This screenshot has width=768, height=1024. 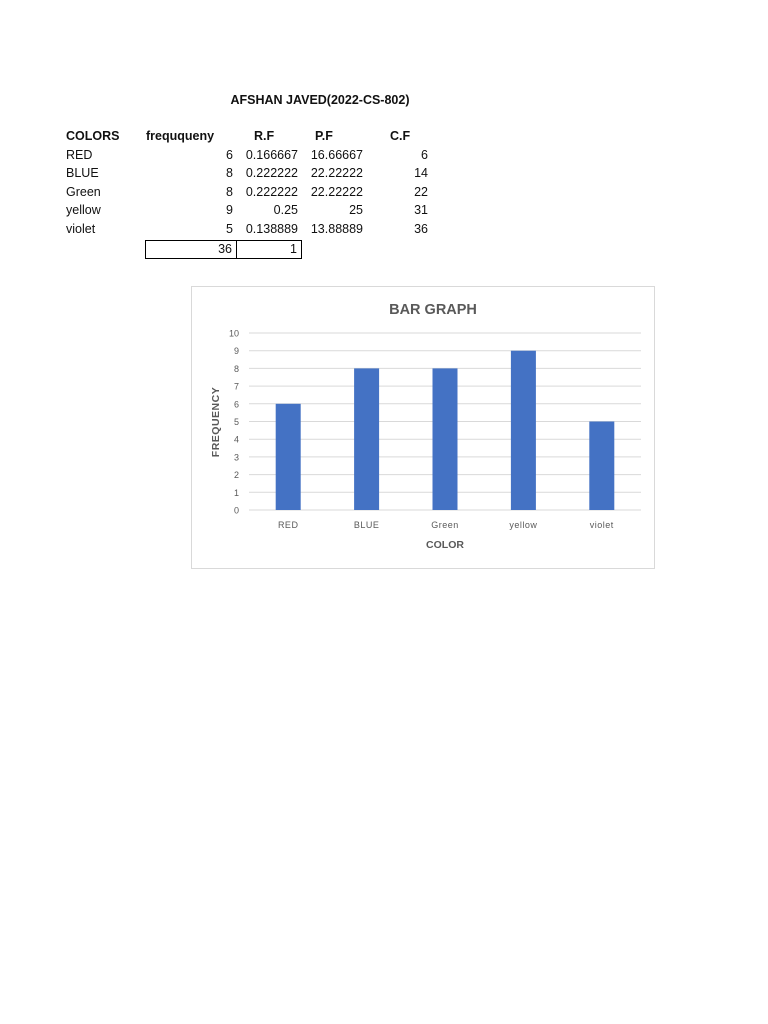 I want to click on bar-red, so click(x=288, y=456).